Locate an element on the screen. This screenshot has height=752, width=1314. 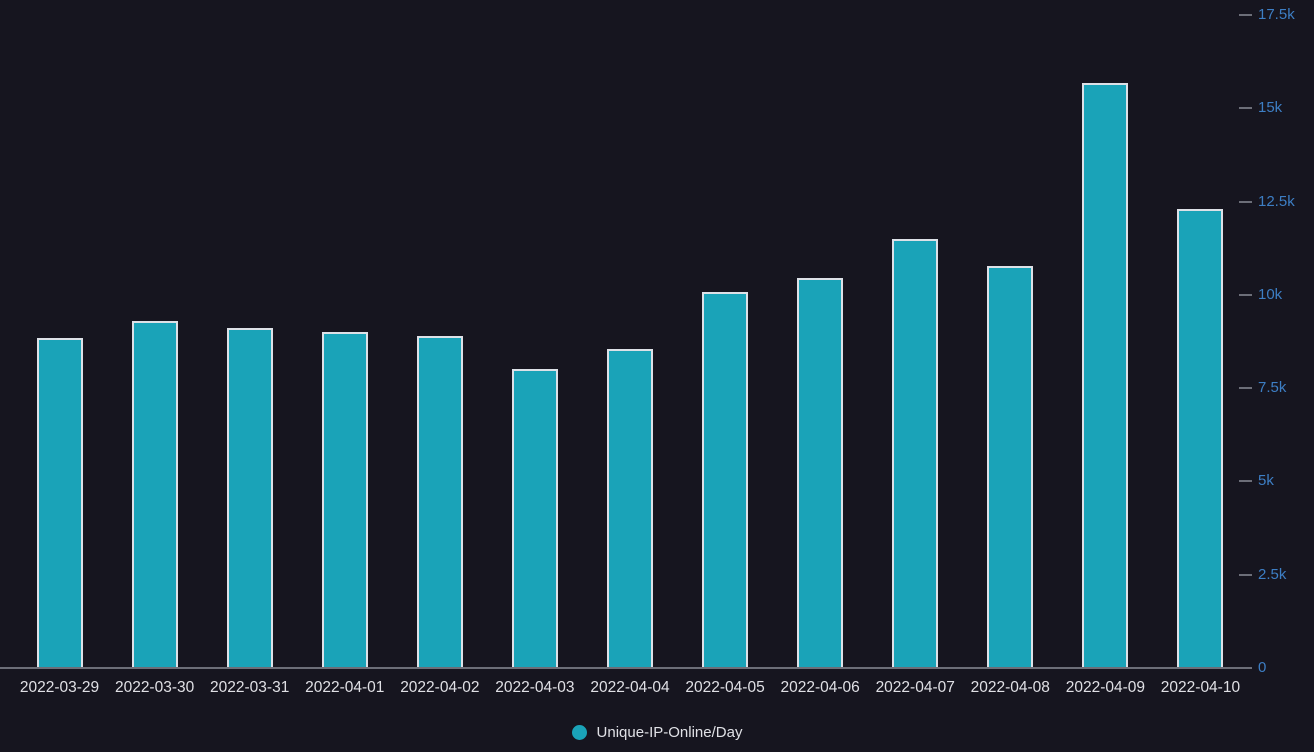
x-axis-label: 2022-04-07 is located at coordinates (915, 687).